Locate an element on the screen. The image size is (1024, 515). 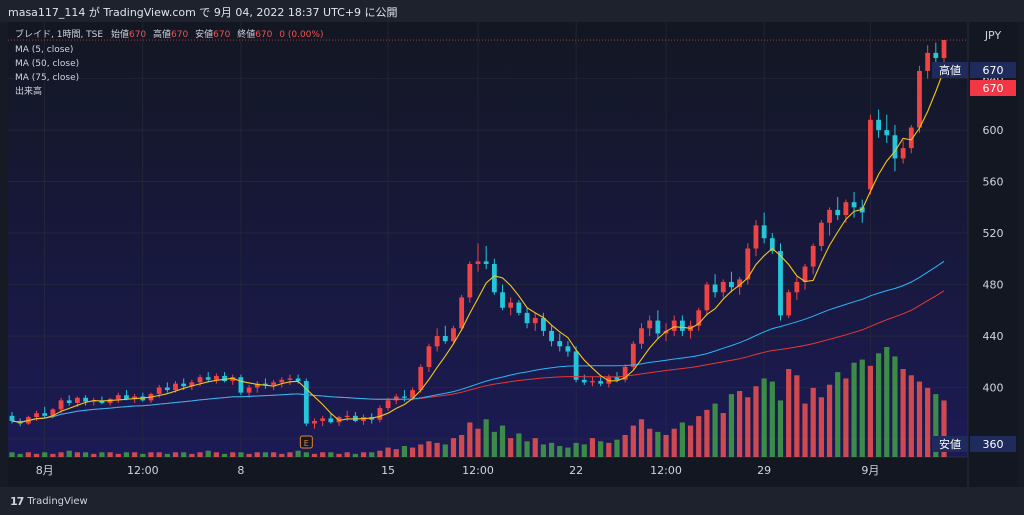
tradingview-mark-icon: 17 is located at coordinates (17, 501).